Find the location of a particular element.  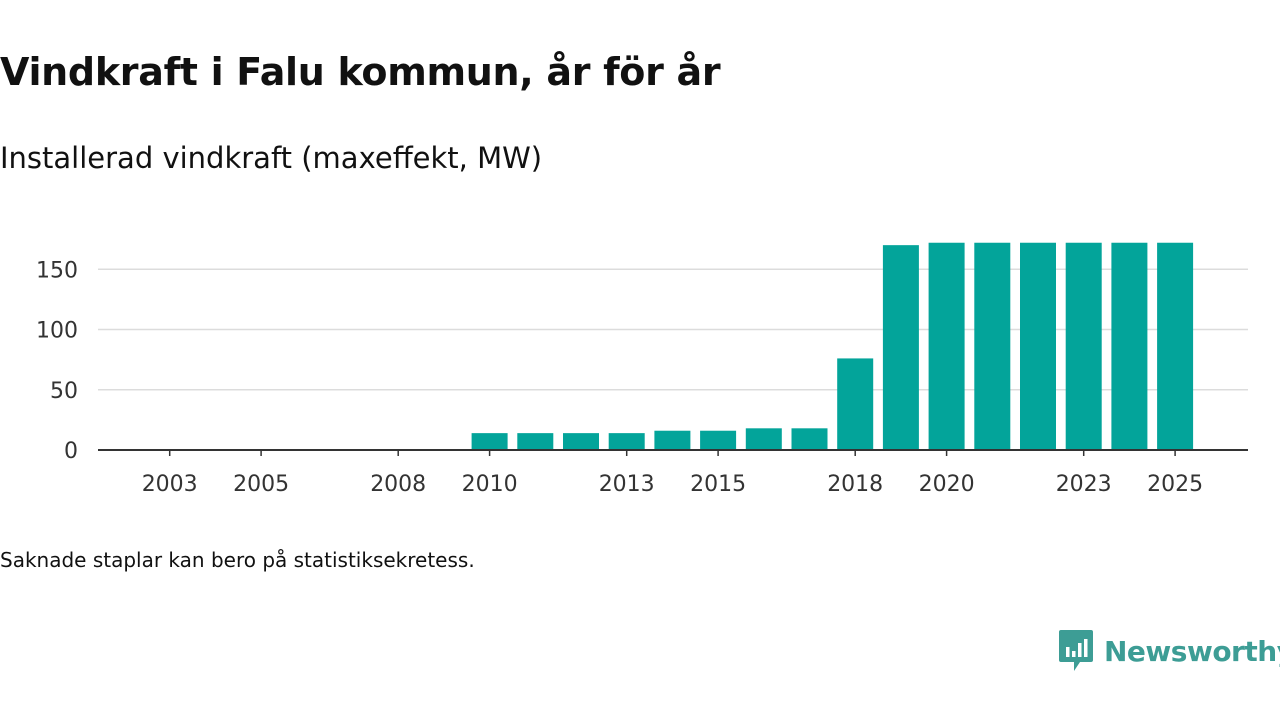

chart-subtitle: Installerad vindkraft (maxeffekt, MW) is located at coordinates (271, 158).